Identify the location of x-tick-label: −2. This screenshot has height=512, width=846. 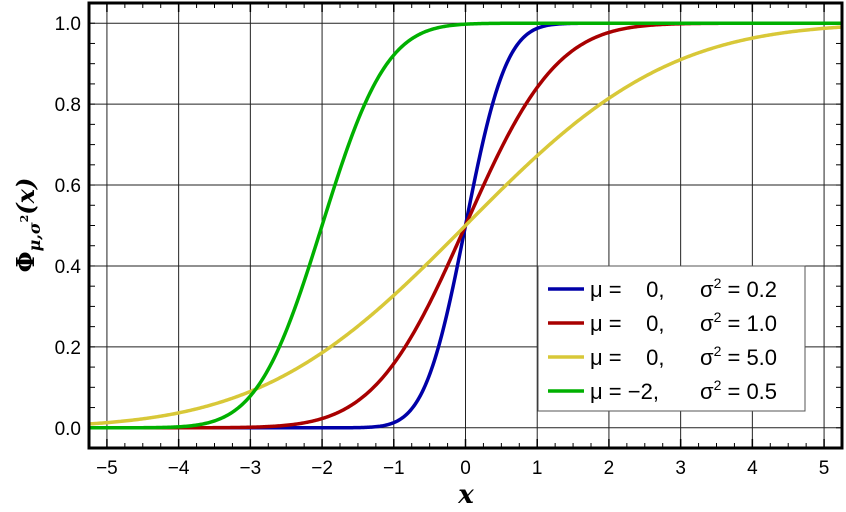
(322, 468).